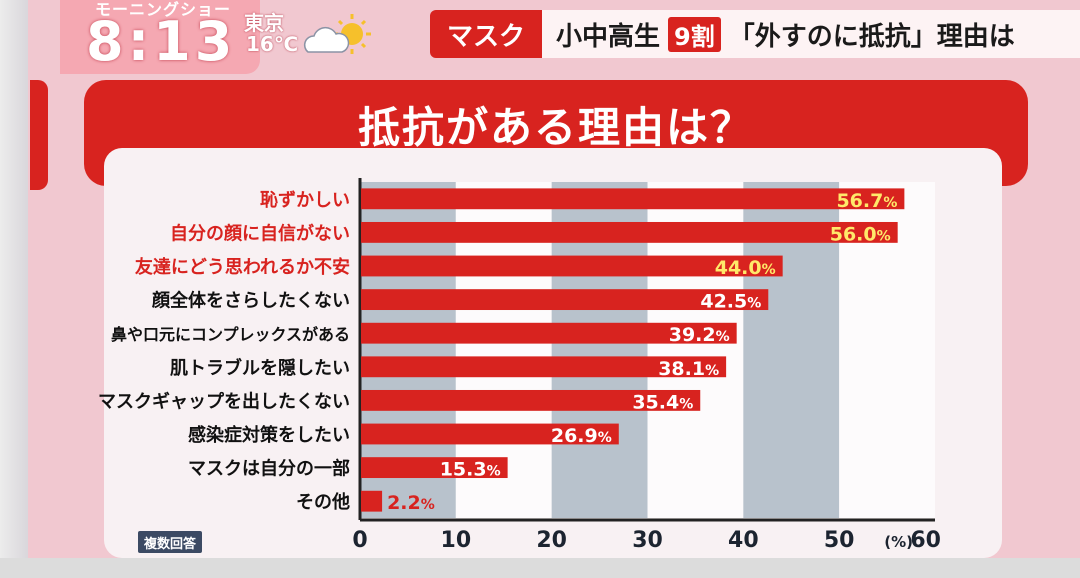  I want to click on value-label: 56.0%, so click(860, 234).